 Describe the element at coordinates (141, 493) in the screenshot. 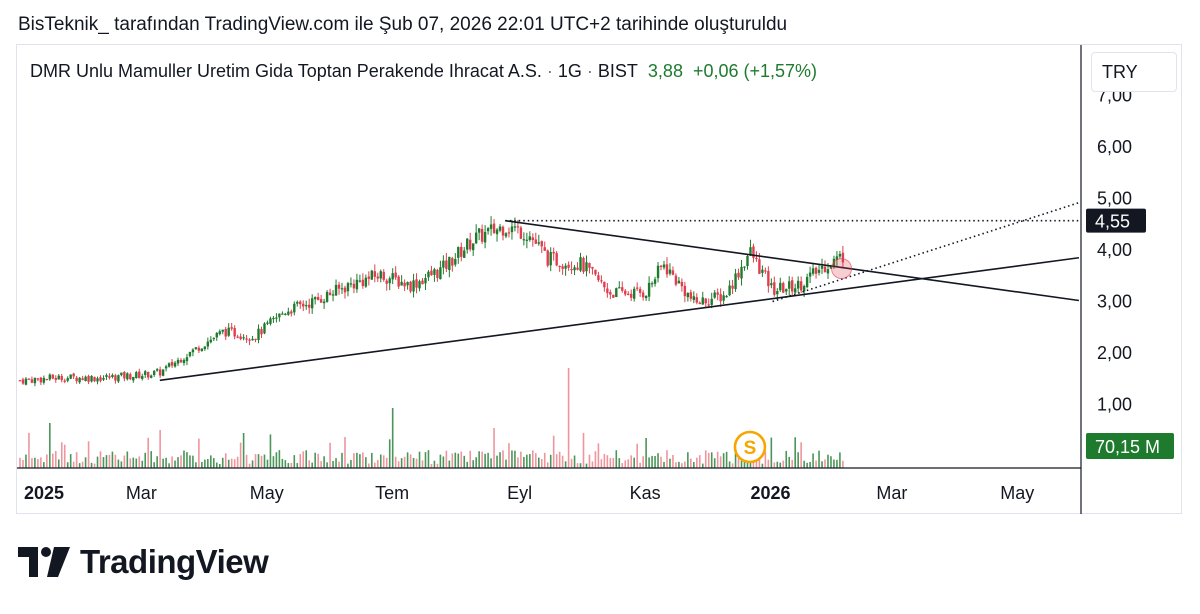

I see `x-tick-label: Mar` at that location.